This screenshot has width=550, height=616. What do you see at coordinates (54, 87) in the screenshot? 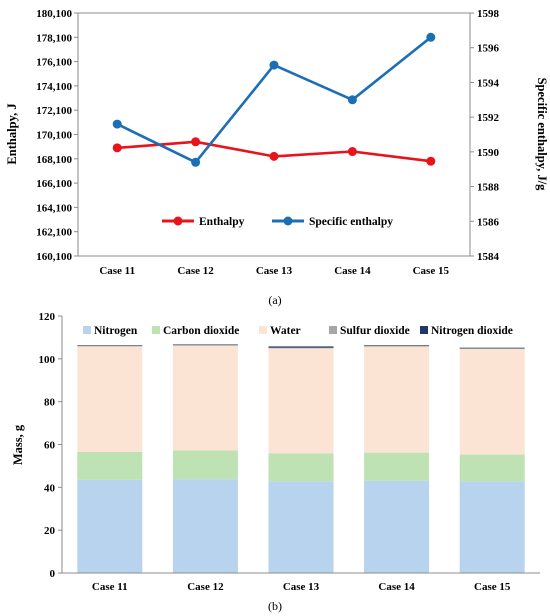
I see `left-y-tick-label: 174,100` at bounding box center [54, 87].